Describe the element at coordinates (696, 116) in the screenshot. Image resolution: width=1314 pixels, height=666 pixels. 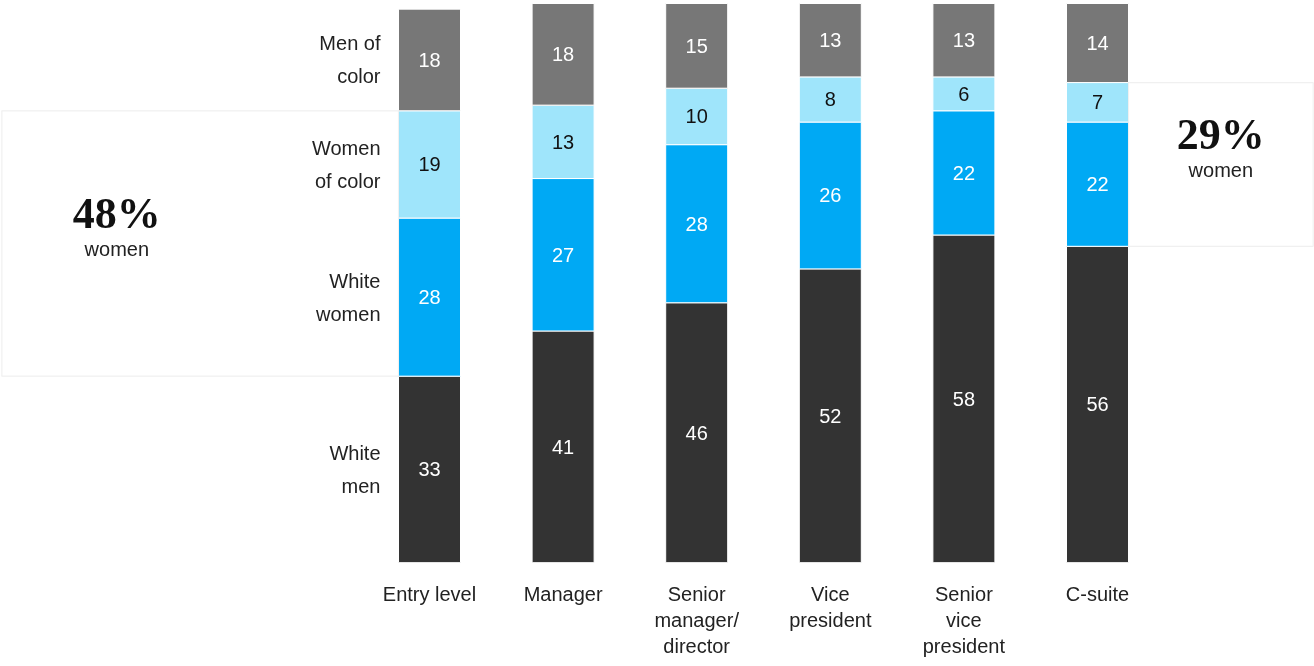
I see `data-label: 10` at that location.